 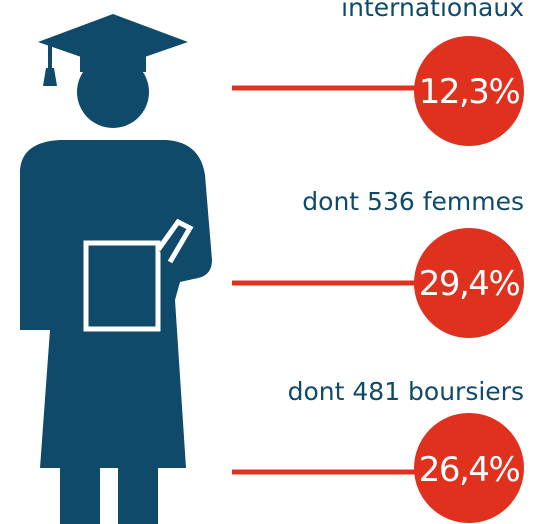 I want to click on item-label: internationaux, so click(x=432, y=11).